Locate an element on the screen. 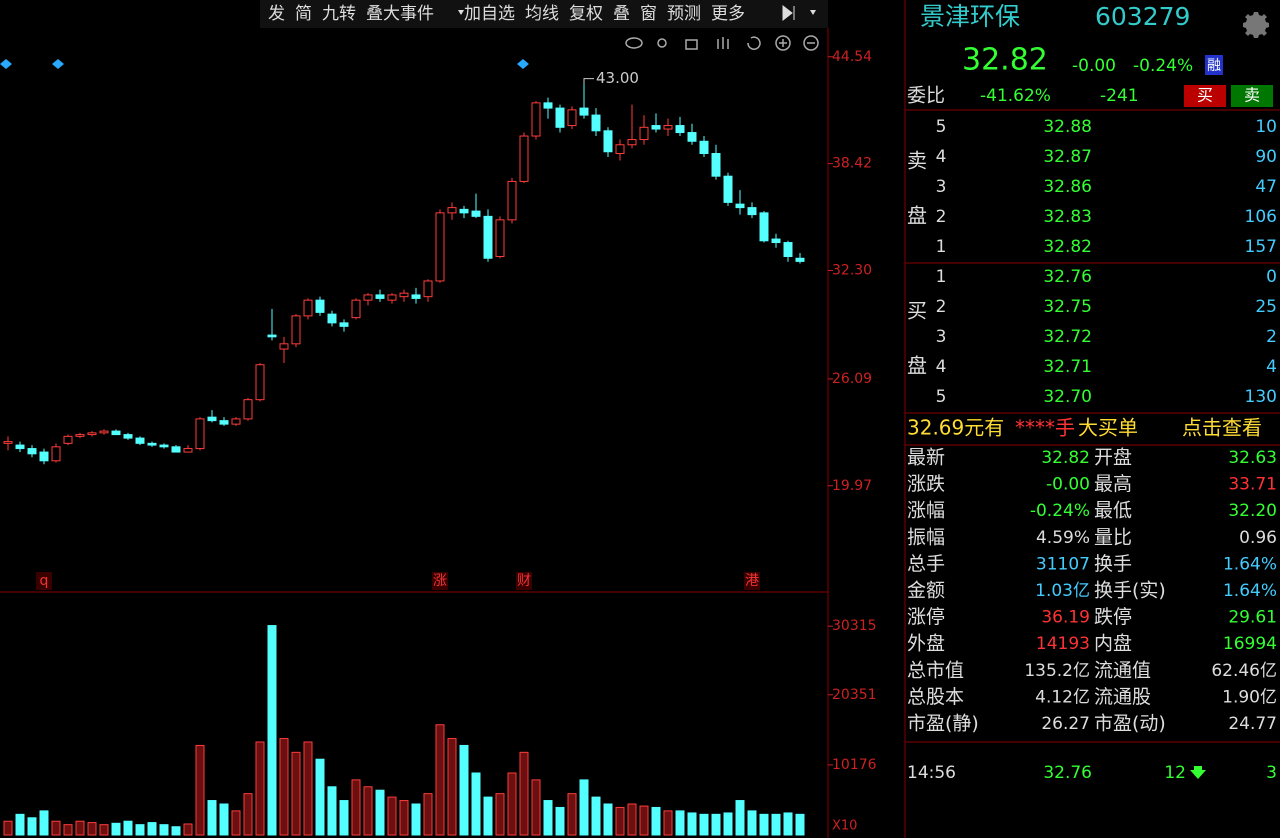 The image size is (1280, 838). level-price: 32.72 is located at coordinates (1067, 337).